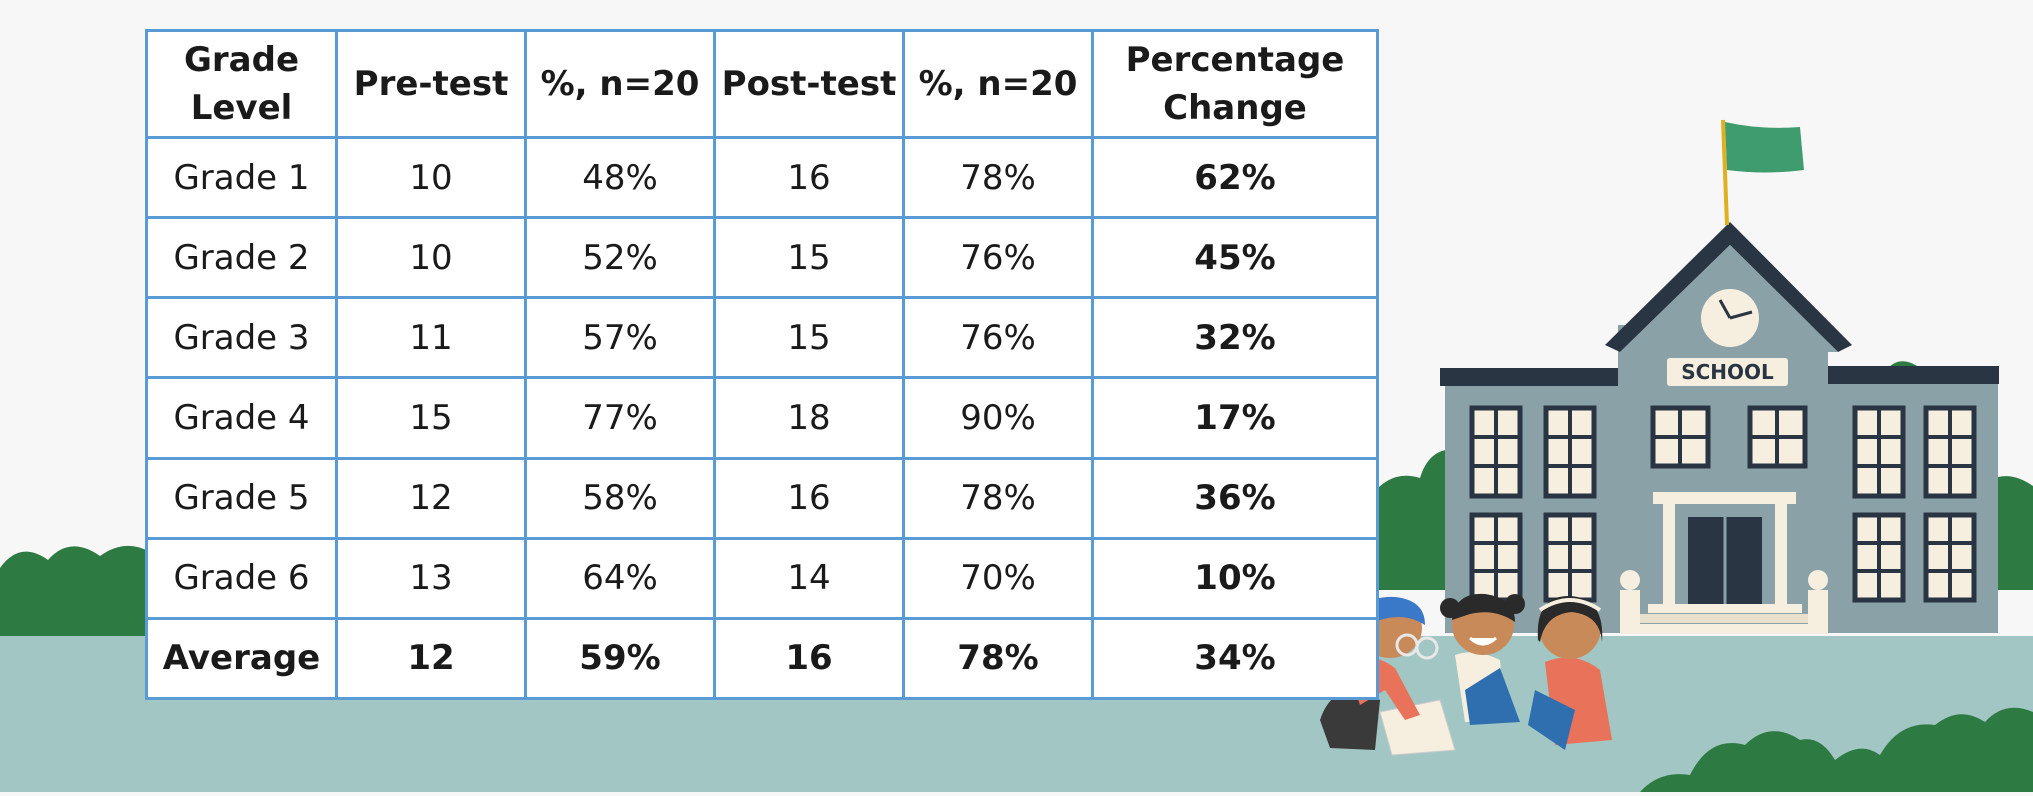 The height and width of the screenshot is (796, 2033). I want to click on table-row: Grade 4 15 77% 18 90% 17%, so click(762, 418).